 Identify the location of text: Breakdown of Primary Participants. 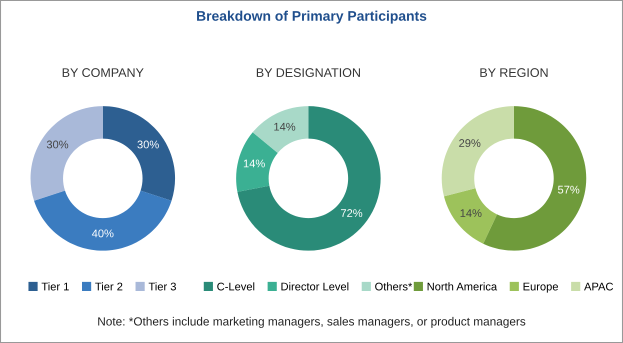
(311, 17).